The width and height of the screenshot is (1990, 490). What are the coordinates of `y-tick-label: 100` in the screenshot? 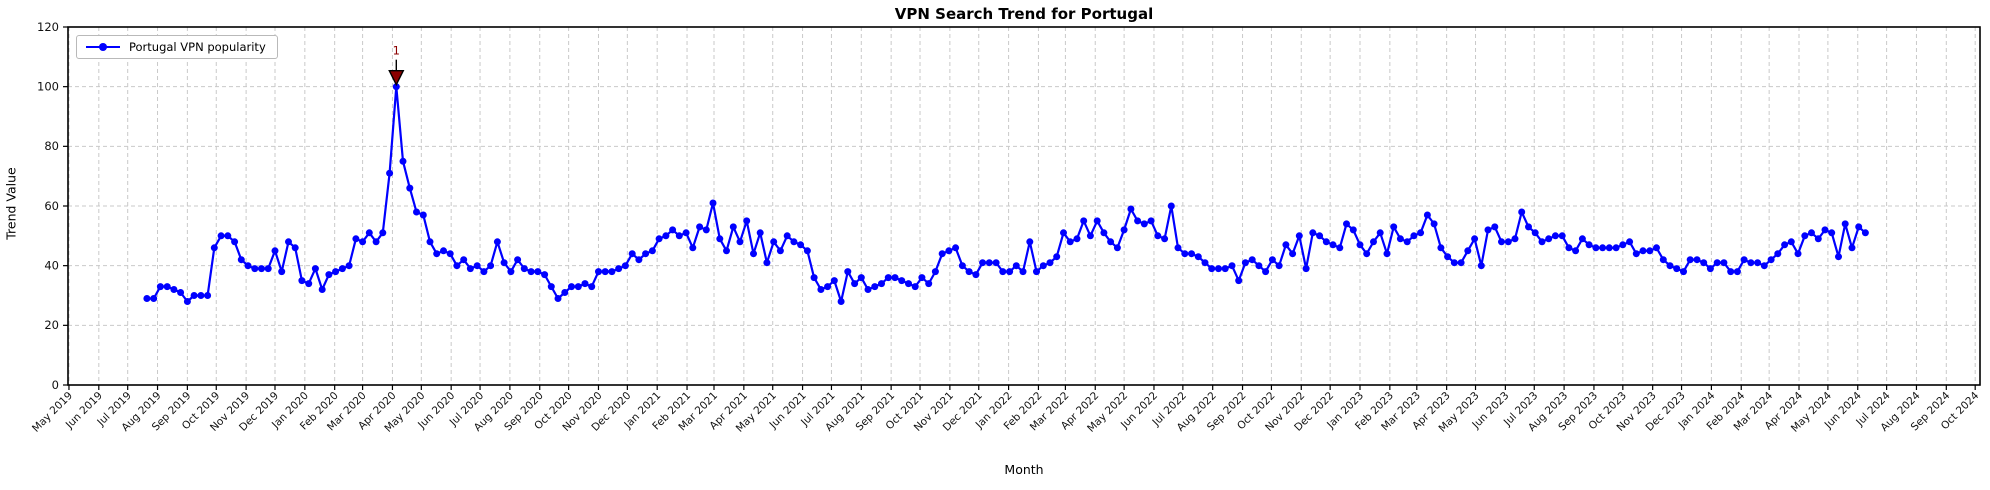 It's located at (48, 86).